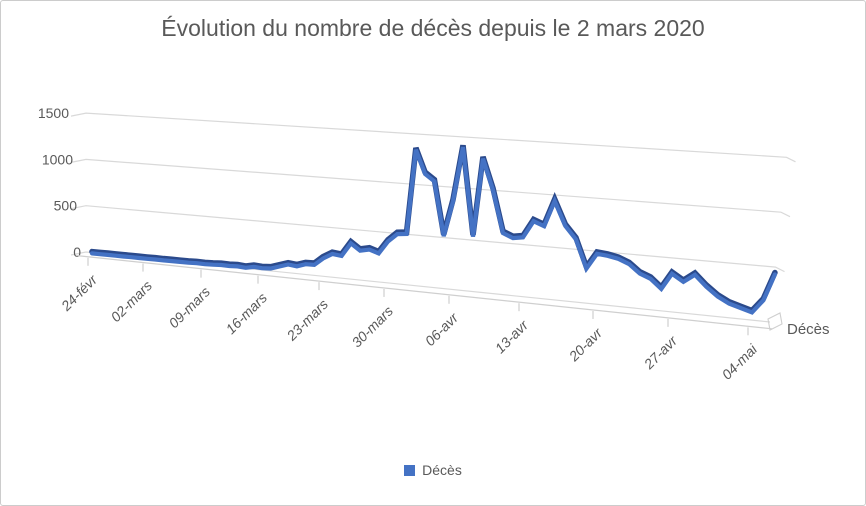  What do you see at coordinates (442, 470) in the screenshot?
I see `legend-label-deces: Décès` at bounding box center [442, 470].